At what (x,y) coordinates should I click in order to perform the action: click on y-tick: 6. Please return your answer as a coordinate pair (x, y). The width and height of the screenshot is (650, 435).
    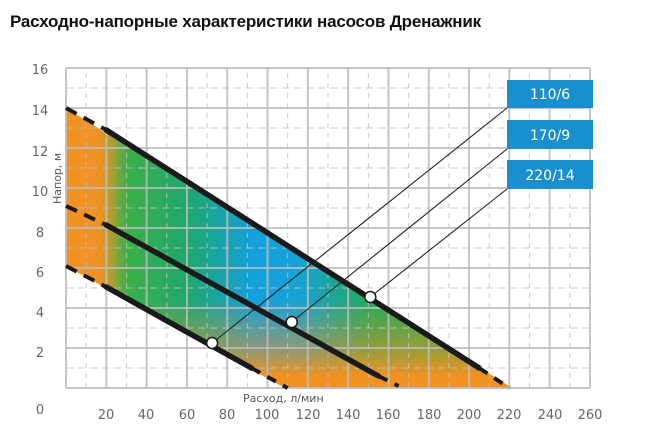
    Looking at the image, I should click on (40, 273).